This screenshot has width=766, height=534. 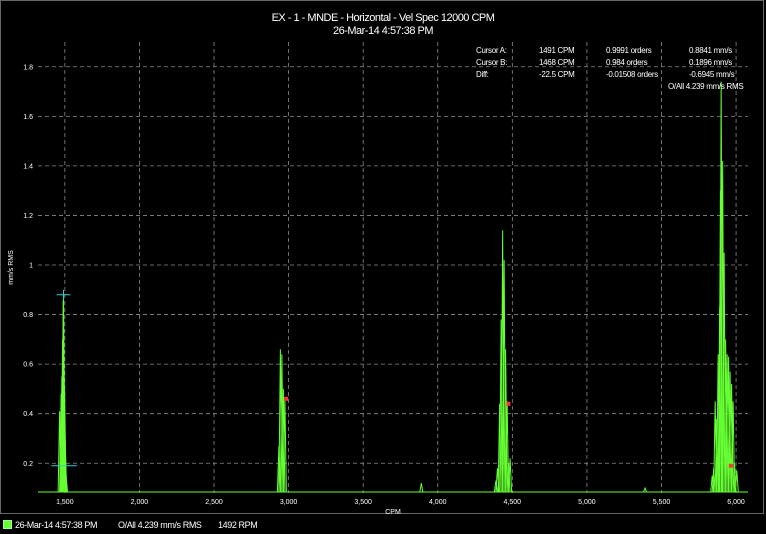 I want to click on y-tick-label: 1.8, so click(x=28, y=67).